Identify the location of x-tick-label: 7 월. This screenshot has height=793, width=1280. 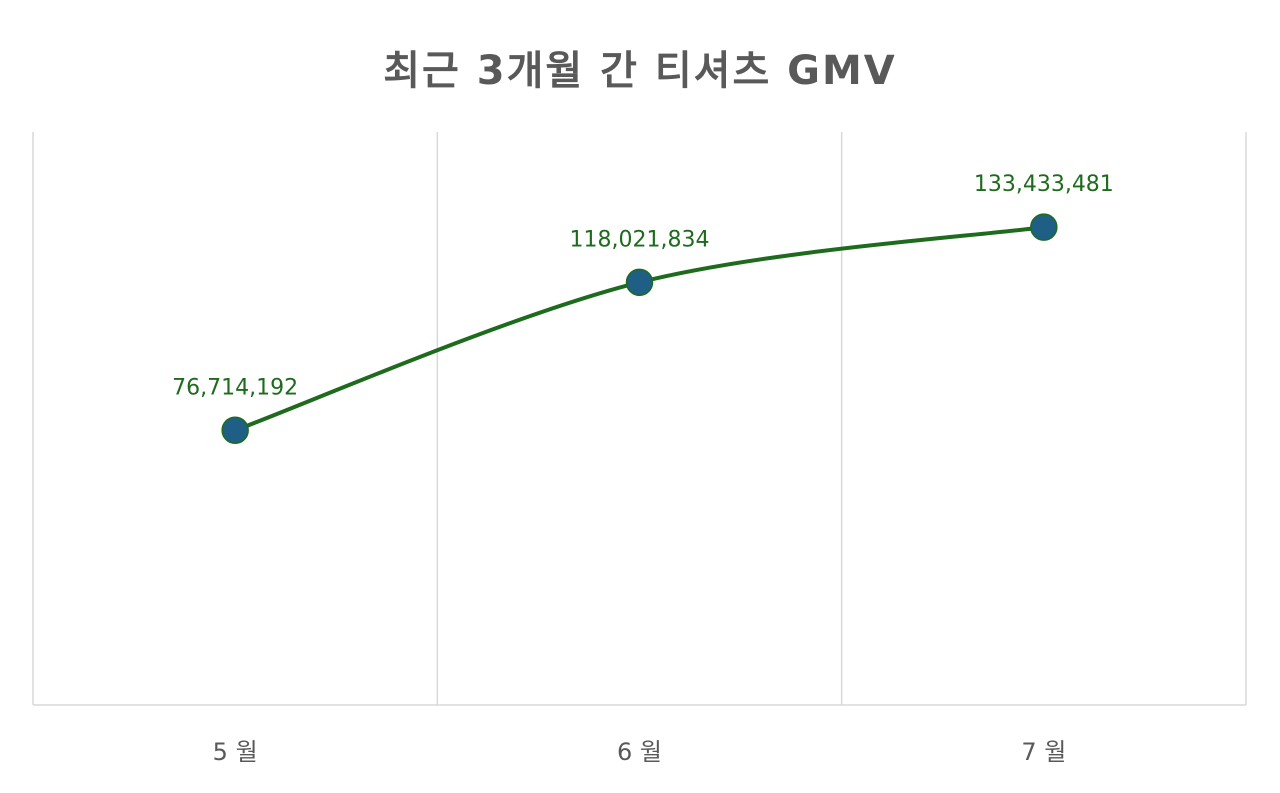
(1043, 752).